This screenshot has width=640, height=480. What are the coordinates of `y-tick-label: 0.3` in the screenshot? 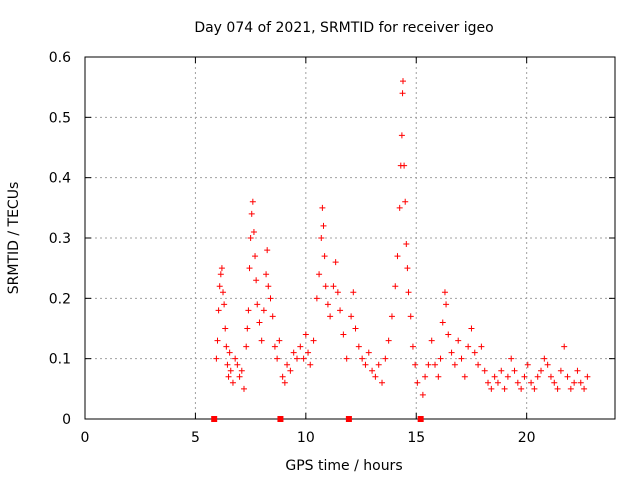 It's located at (60, 239).